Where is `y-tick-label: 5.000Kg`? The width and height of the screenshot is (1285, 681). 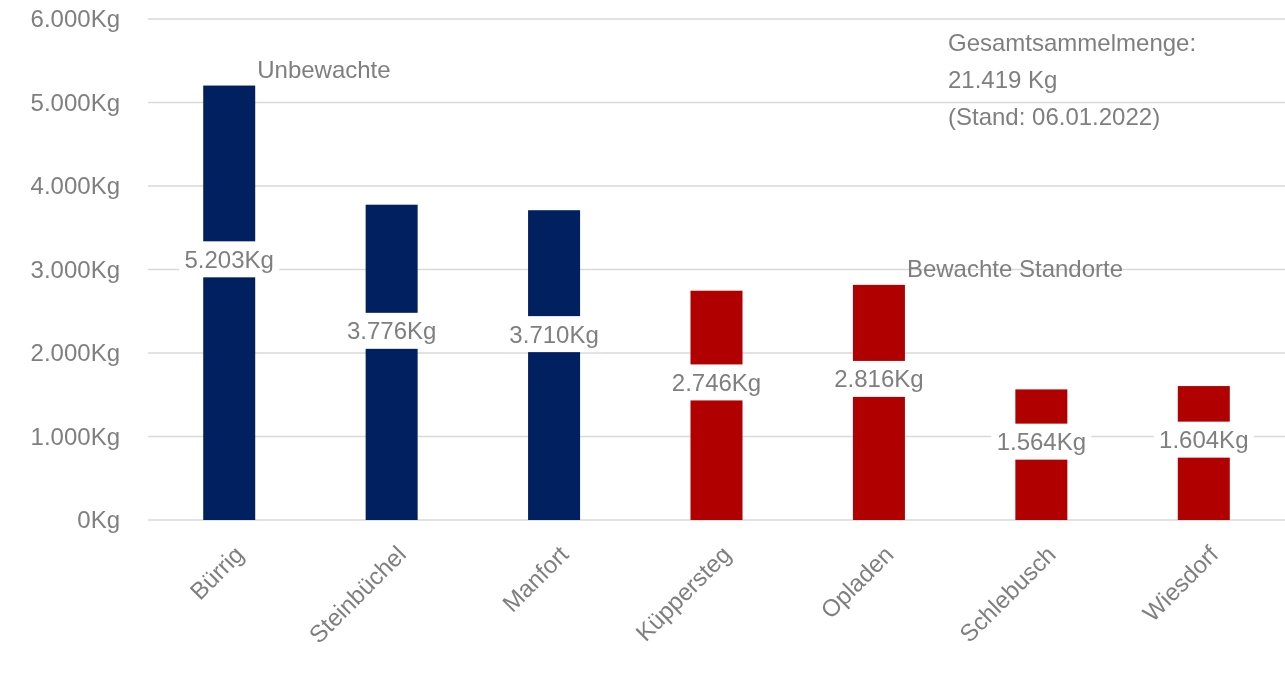
y-tick-label: 5.000Kg is located at coordinates (75, 102).